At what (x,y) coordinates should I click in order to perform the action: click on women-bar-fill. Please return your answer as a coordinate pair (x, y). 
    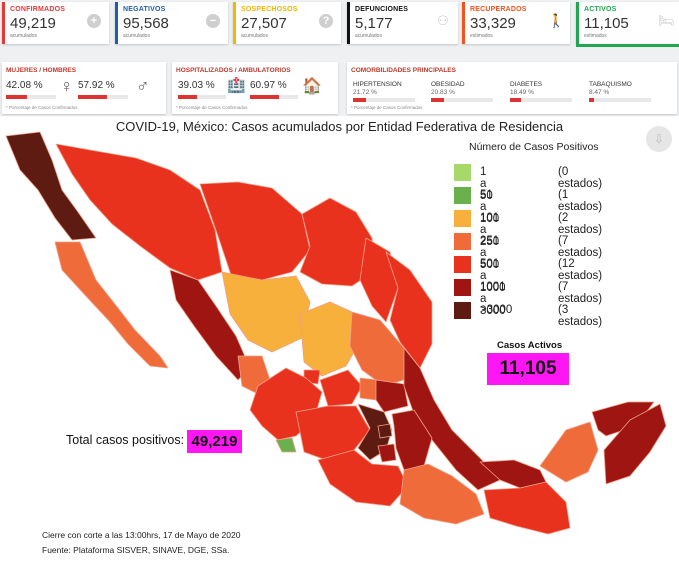
    Looking at the image, I should click on (17, 97).